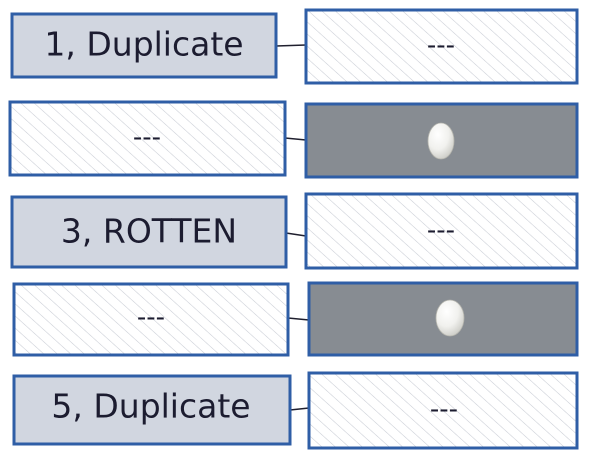 This screenshot has width=590, height=461. I want to click on placeholder-dashes-row-2: ---, so click(147, 138).